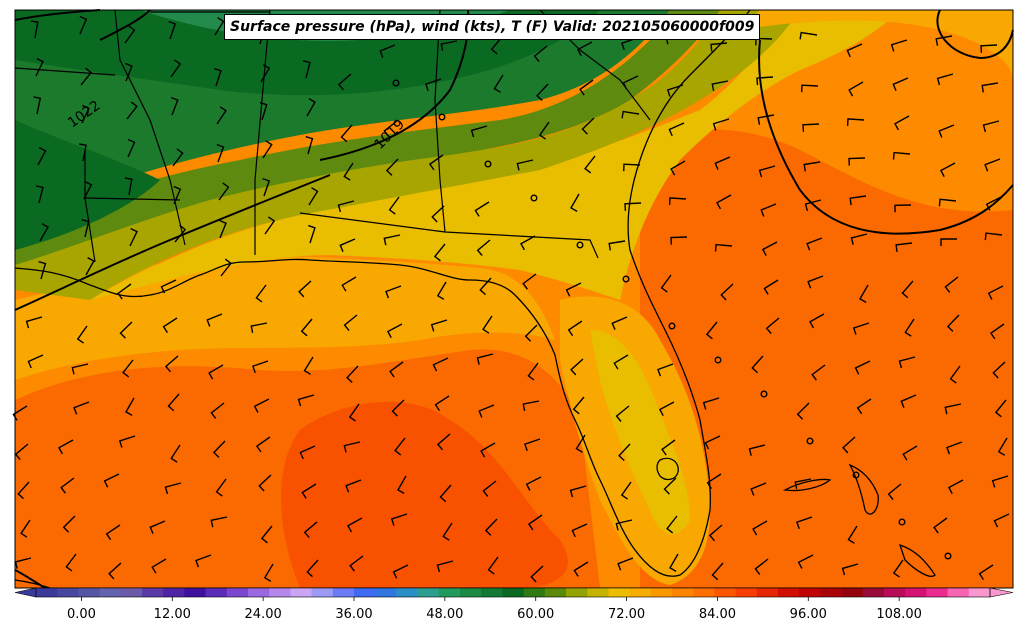 The height and width of the screenshot is (637, 1022). Describe the element at coordinates (917, 560) in the screenshot. I see `bahamas-andros` at that location.